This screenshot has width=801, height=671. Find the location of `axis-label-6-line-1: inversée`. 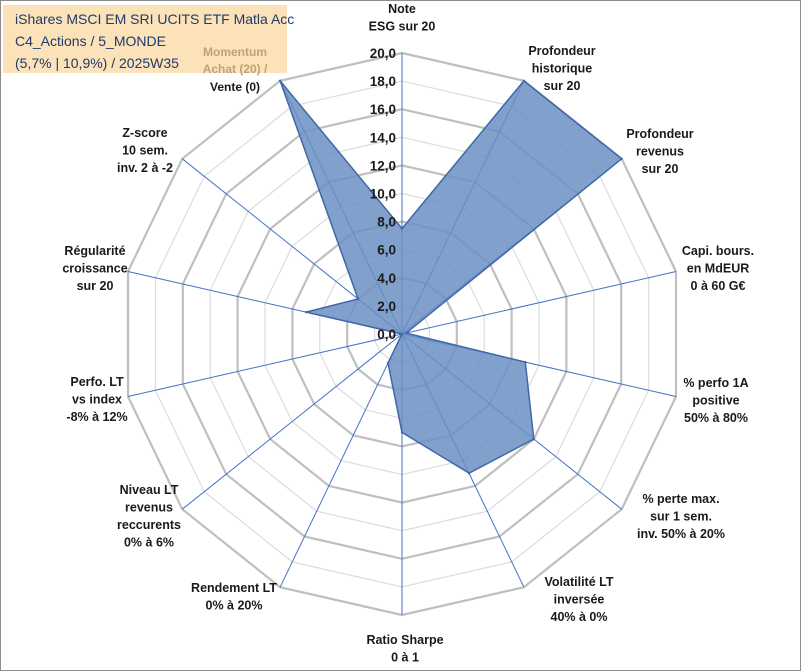

axis-label-6-line-1: inversée is located at coordinates (579, 600).